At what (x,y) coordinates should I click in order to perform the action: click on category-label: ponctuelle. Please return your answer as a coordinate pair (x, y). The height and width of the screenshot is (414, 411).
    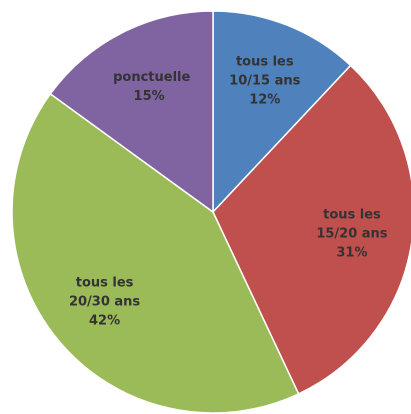
    Looking at the image, I should click on (152, 77).